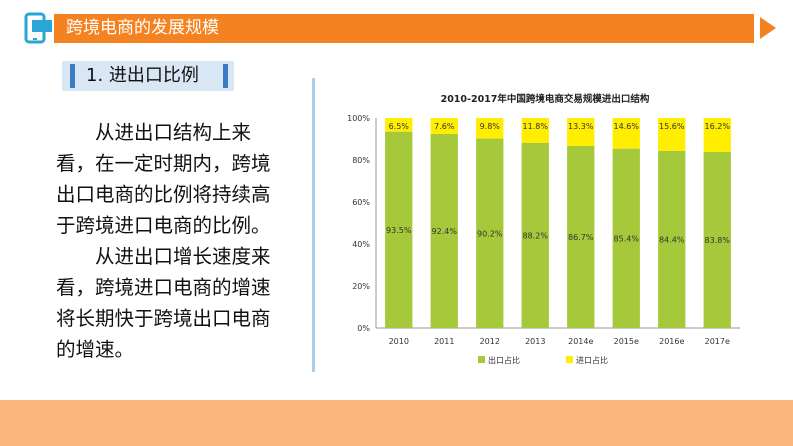 The image size is (793, 446). I want to click on x-tick-label: 2011, so click(444, 341).